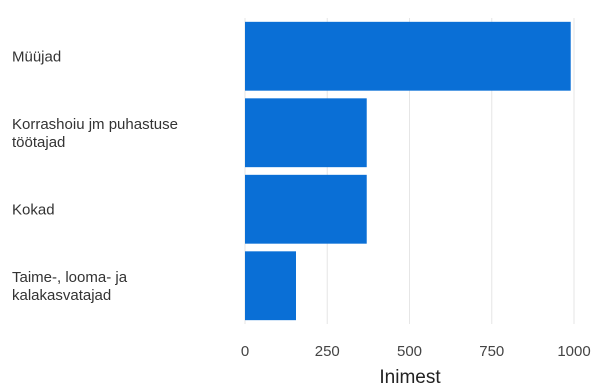 This screenshot has height=388, width=603. Describe the element at coordinates (573, 351) in the screenshot. I see `x-tick-label: 1000` at that location.